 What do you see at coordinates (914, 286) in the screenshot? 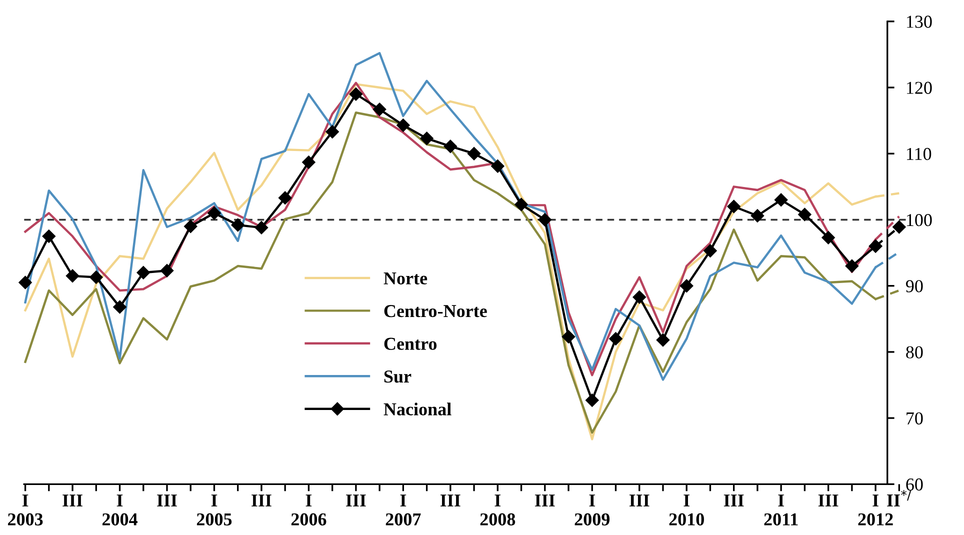
I see `y-tick-label: 90` at bounding box center [914, 286].